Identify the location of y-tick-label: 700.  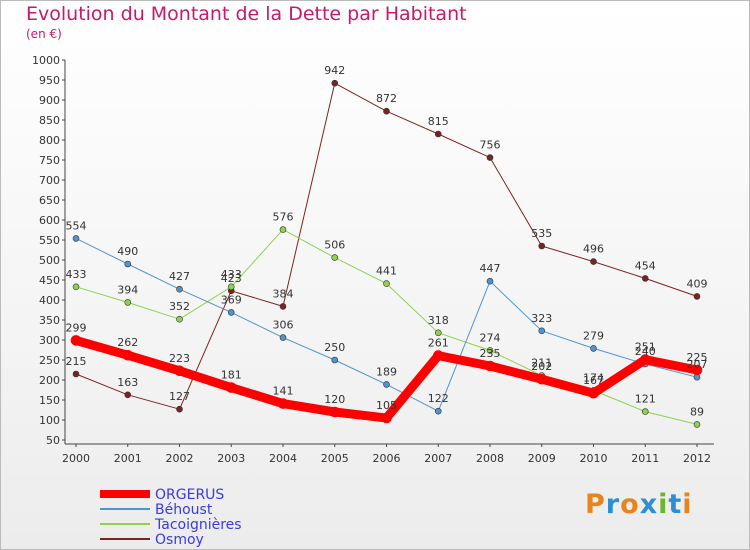
(49, 180).